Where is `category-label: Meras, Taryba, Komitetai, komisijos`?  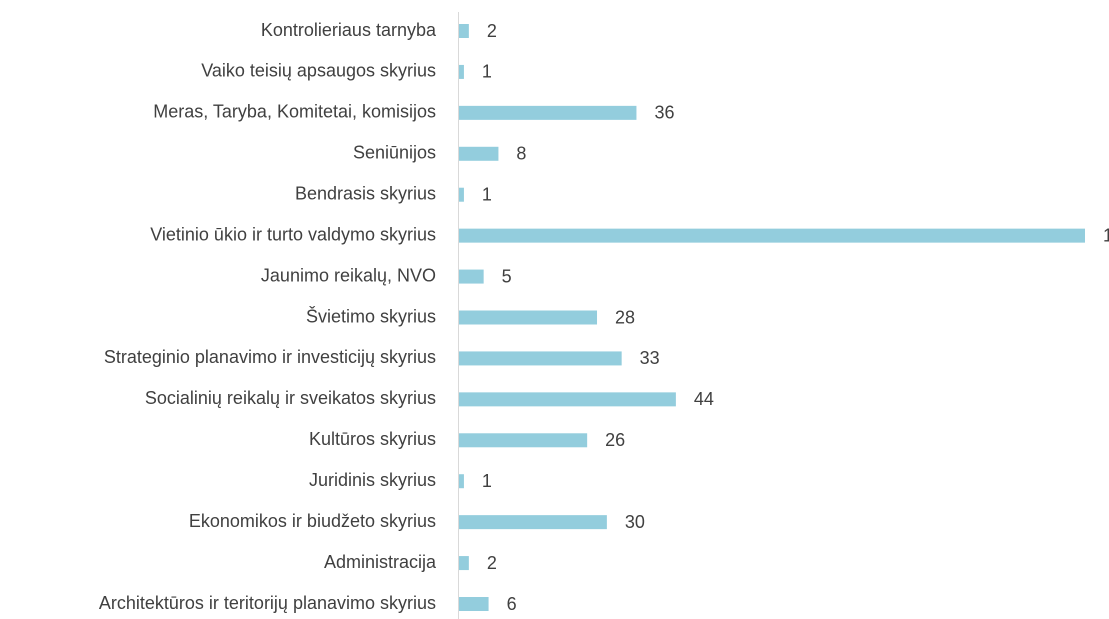
category-label: Meras, Taryba, Komitetai, komisijos is located at coordinates (294, 112).